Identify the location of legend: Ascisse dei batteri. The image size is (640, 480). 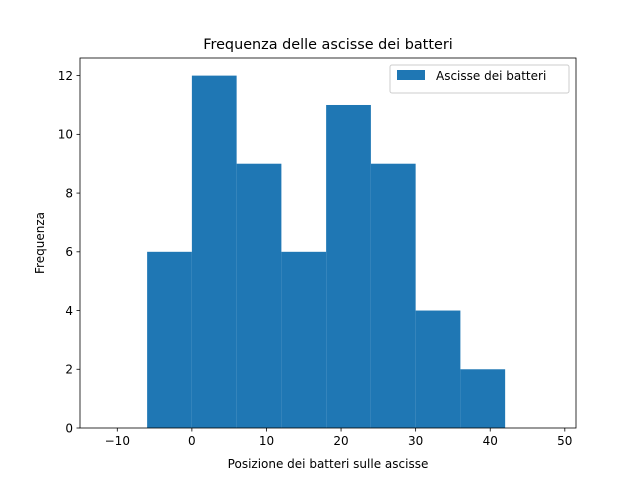
(479, 79).